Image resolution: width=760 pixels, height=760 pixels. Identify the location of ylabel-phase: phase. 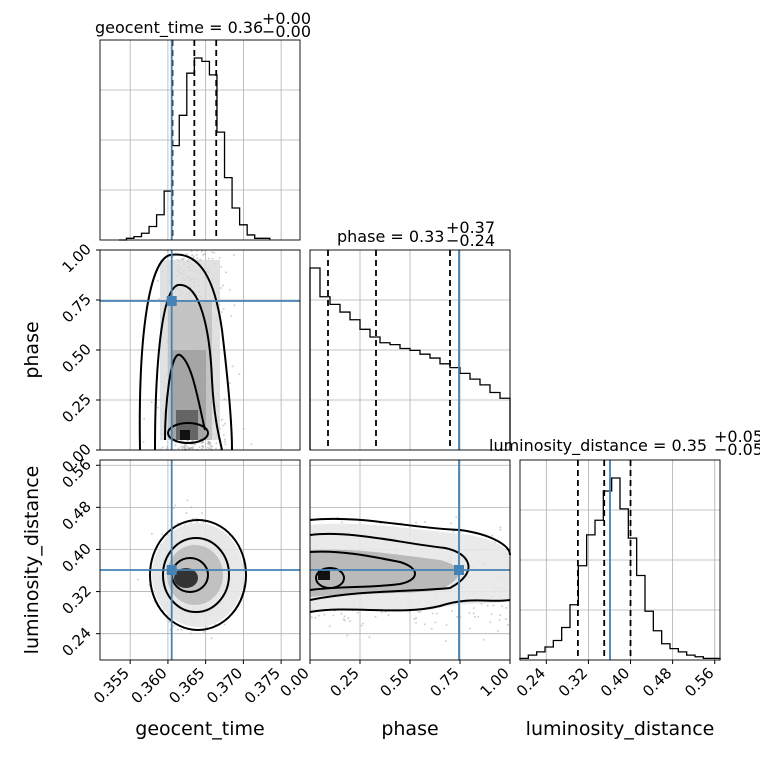
(32, 349).